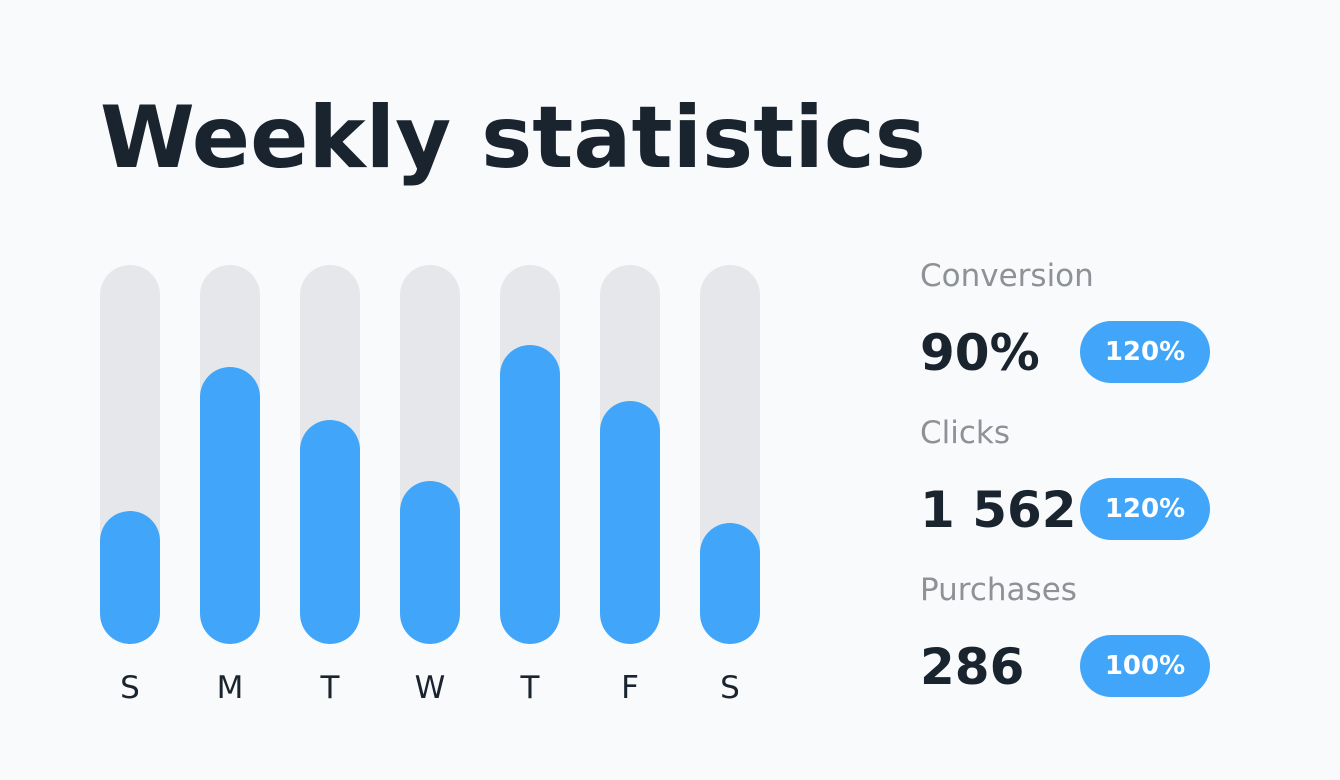 This screenshot has width=1340, height=780. What do you see at coordinates (1145, 666) in the screenshot?
I see `stat-change-badge: 100%` at bounding box center [1145, 666].